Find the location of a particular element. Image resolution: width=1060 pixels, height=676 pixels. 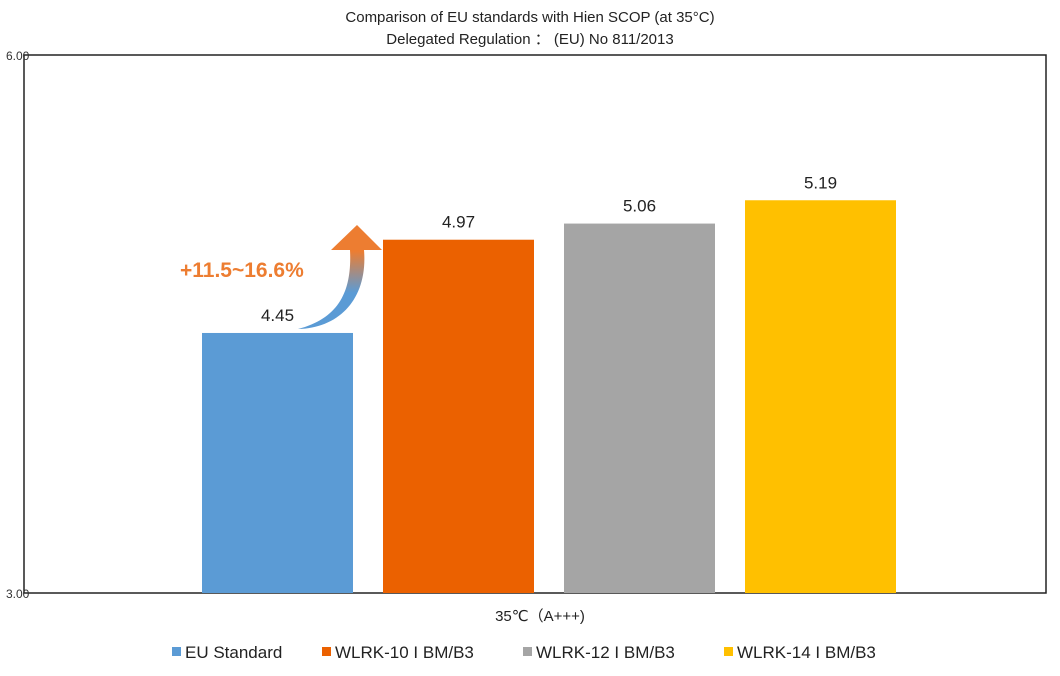

increase-arrow-icon is located at coordinates (340, 277).